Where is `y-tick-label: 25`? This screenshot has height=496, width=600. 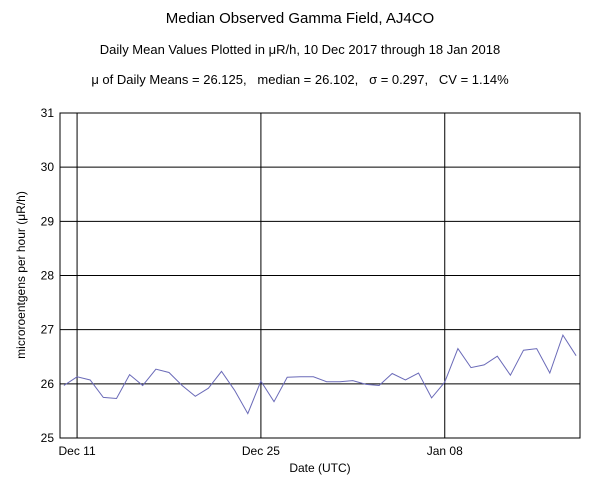
y-tick-label: 25 is located at coordinates (48, 438).